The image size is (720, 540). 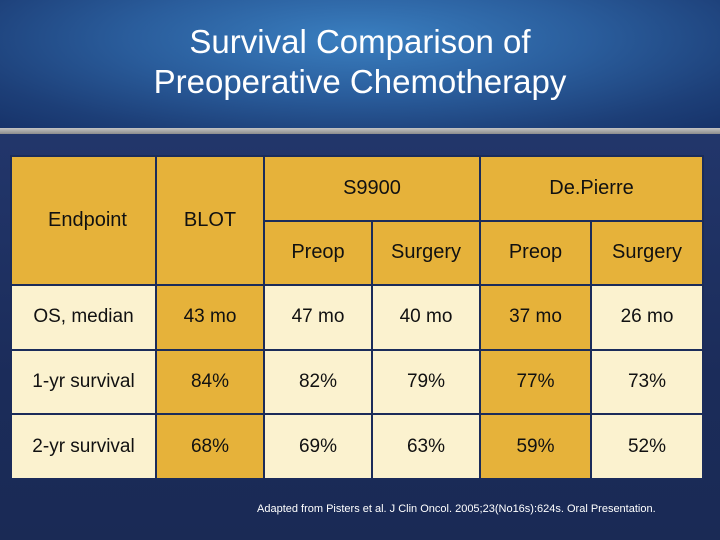 I want to click on row-endpoint: 2-yr survival, so click(x=83, y=446).